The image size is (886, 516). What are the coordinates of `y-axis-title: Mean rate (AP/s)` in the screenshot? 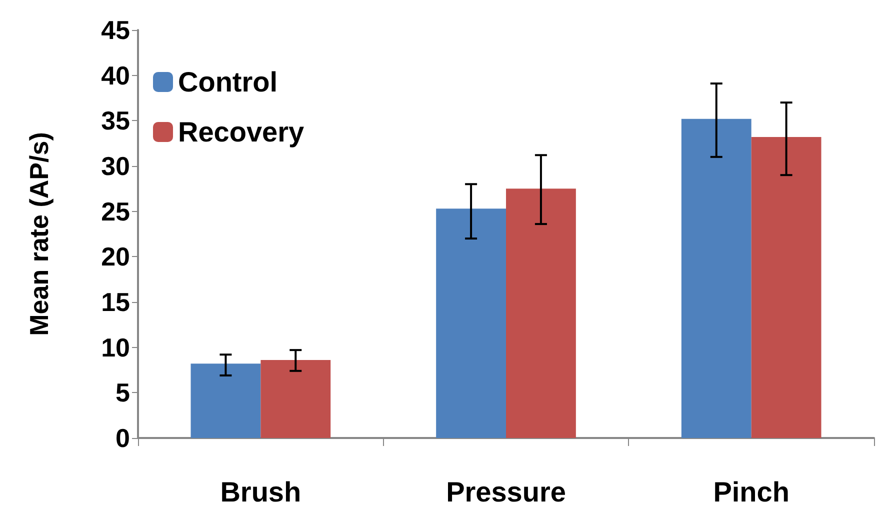 It's located at (39, 234).